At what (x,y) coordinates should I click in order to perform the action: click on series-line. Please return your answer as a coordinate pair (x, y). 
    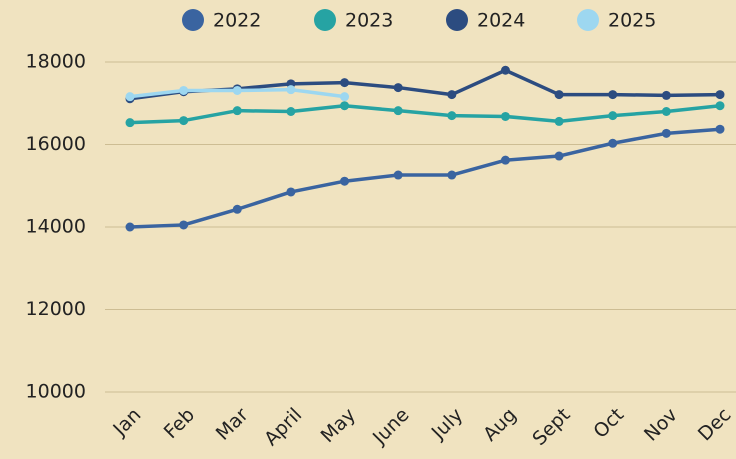
    Looking at the image, I should click on (425, 114).